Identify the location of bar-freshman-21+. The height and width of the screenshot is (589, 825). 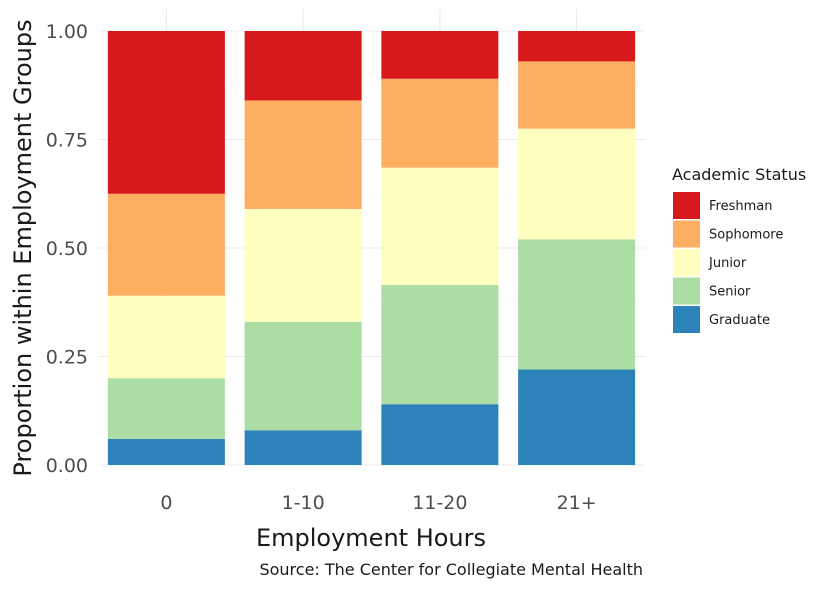
(577, 46).